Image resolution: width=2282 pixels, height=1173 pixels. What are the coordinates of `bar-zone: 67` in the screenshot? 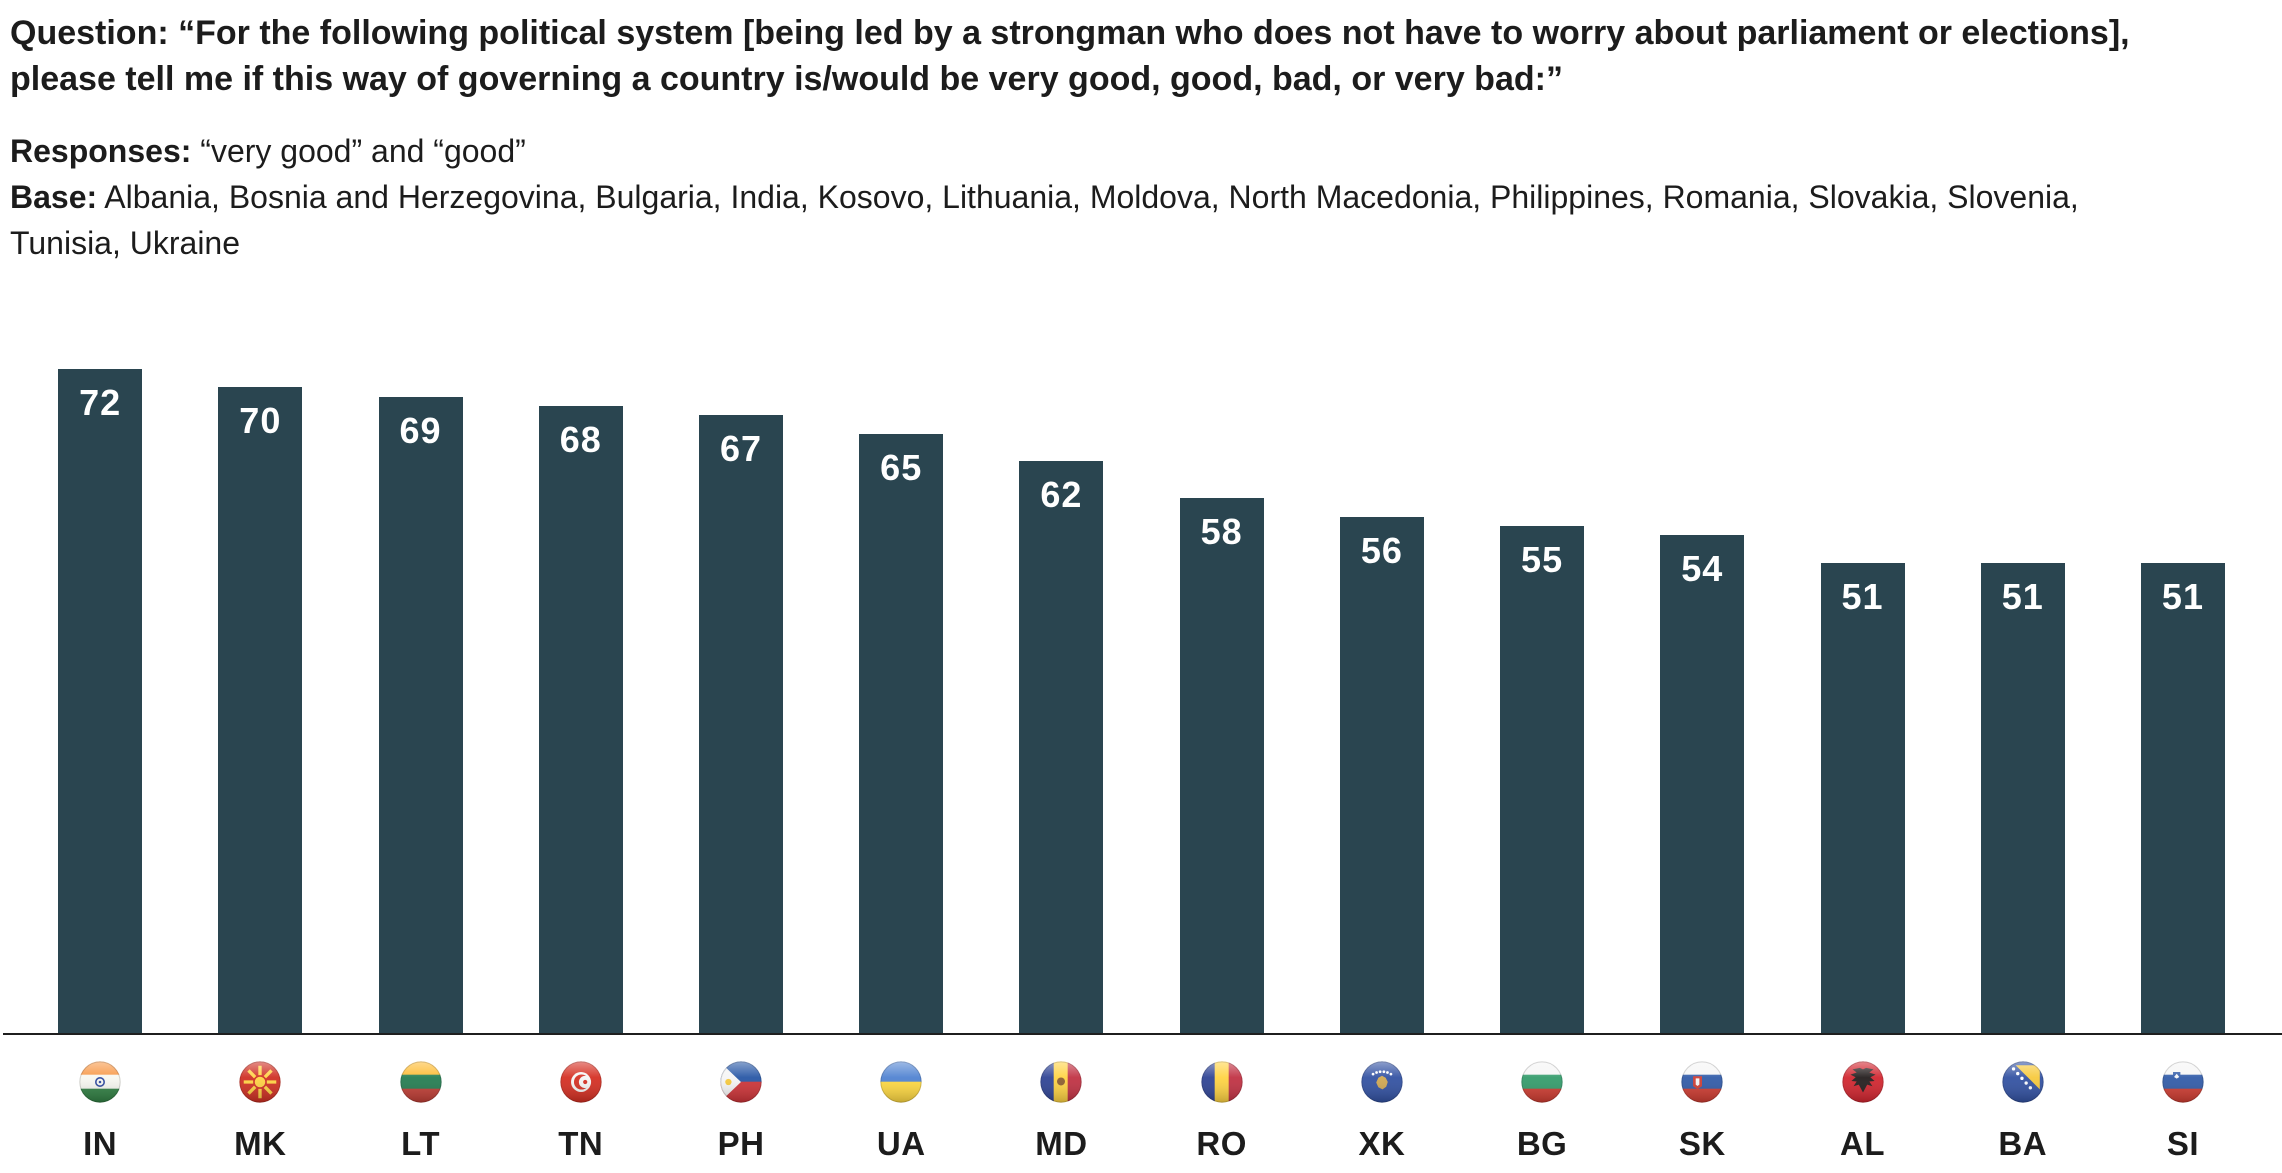 It's located at (740, 701).